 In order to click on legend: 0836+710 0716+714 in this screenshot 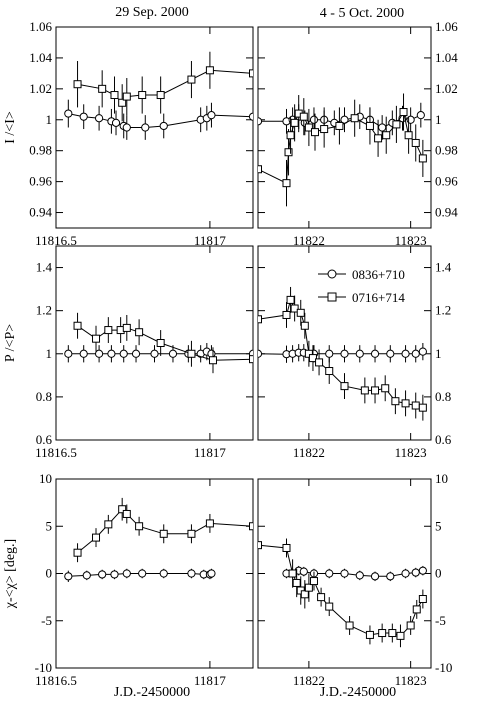, I will do `click(361, 286)`.